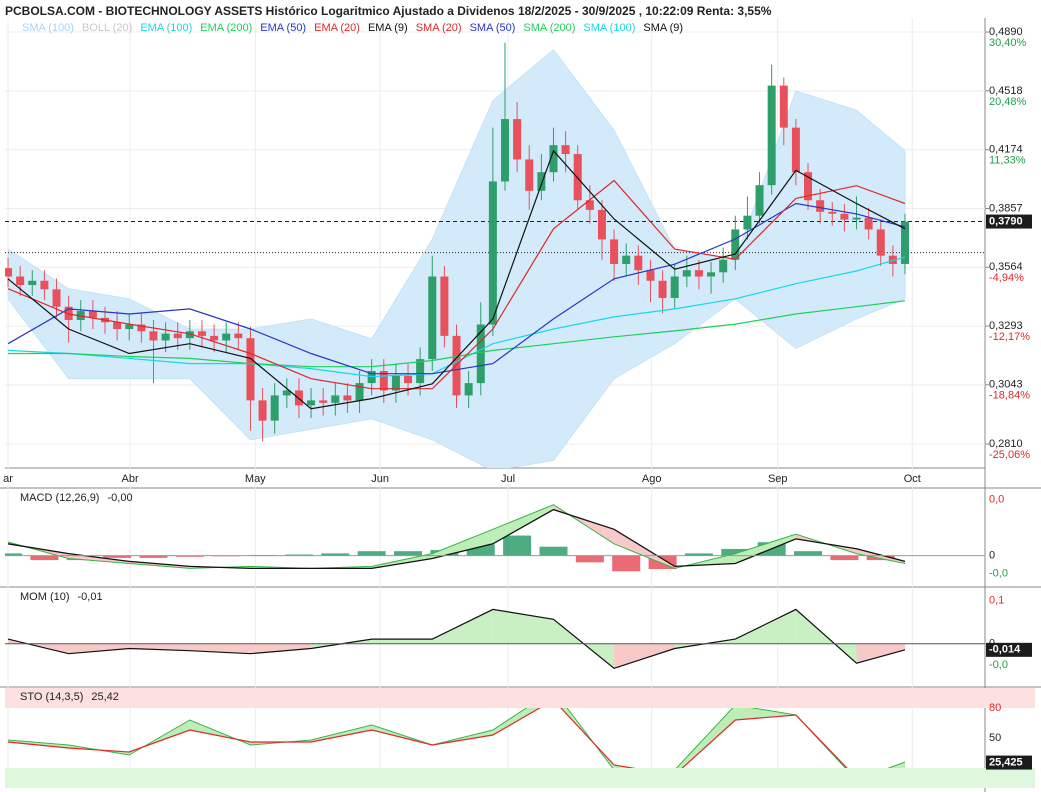 This screenshot has width=1041, height=792. Describe the element at coordinates (456, 735) in the screenshot. I see `stochastic-k` at that location.